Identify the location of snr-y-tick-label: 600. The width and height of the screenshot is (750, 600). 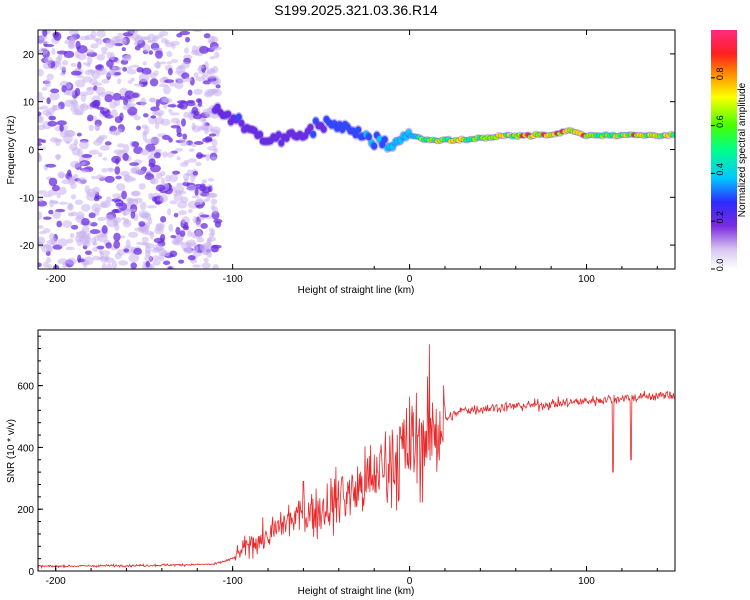
(25, 387).